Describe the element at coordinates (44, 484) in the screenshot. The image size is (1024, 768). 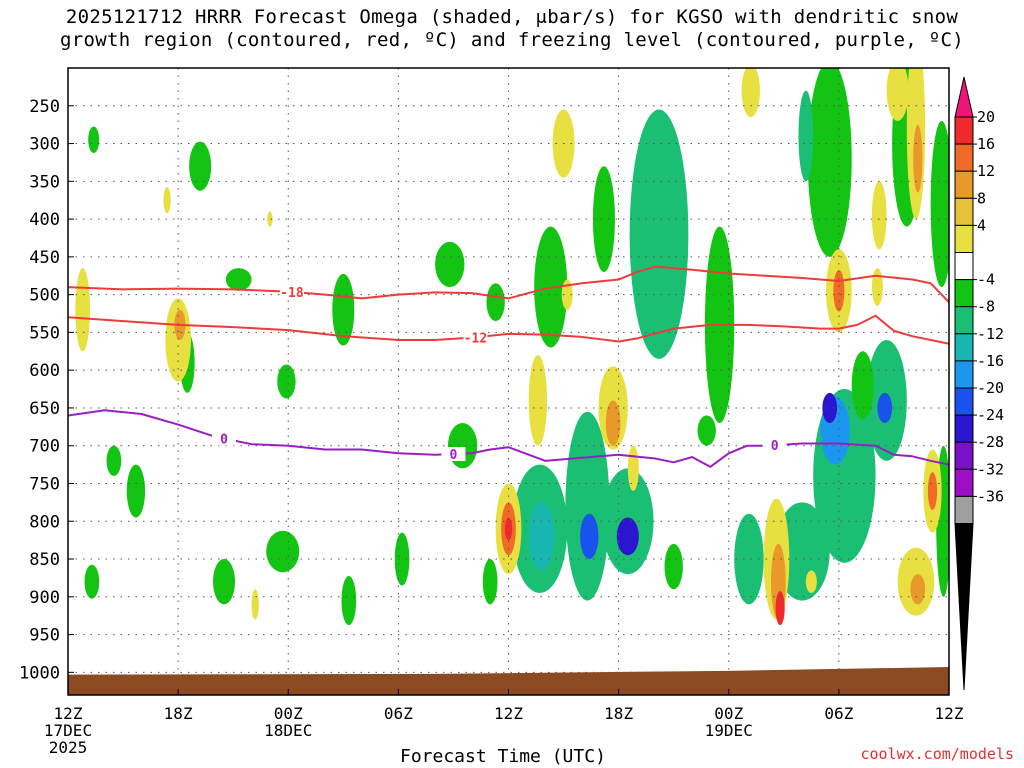
I see `y-tick-label: 750` at that location.